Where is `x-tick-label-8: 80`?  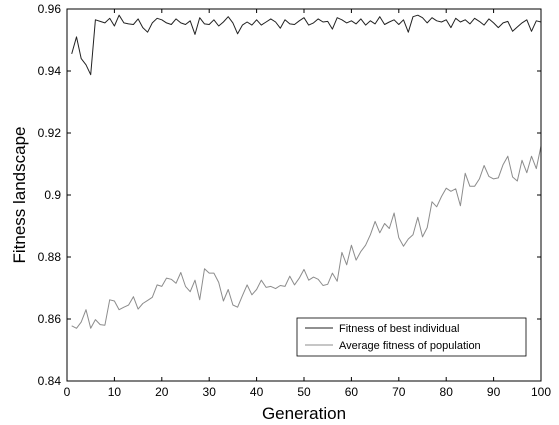
x-tick-label-8: 80 is located at coordinates (447, 392).